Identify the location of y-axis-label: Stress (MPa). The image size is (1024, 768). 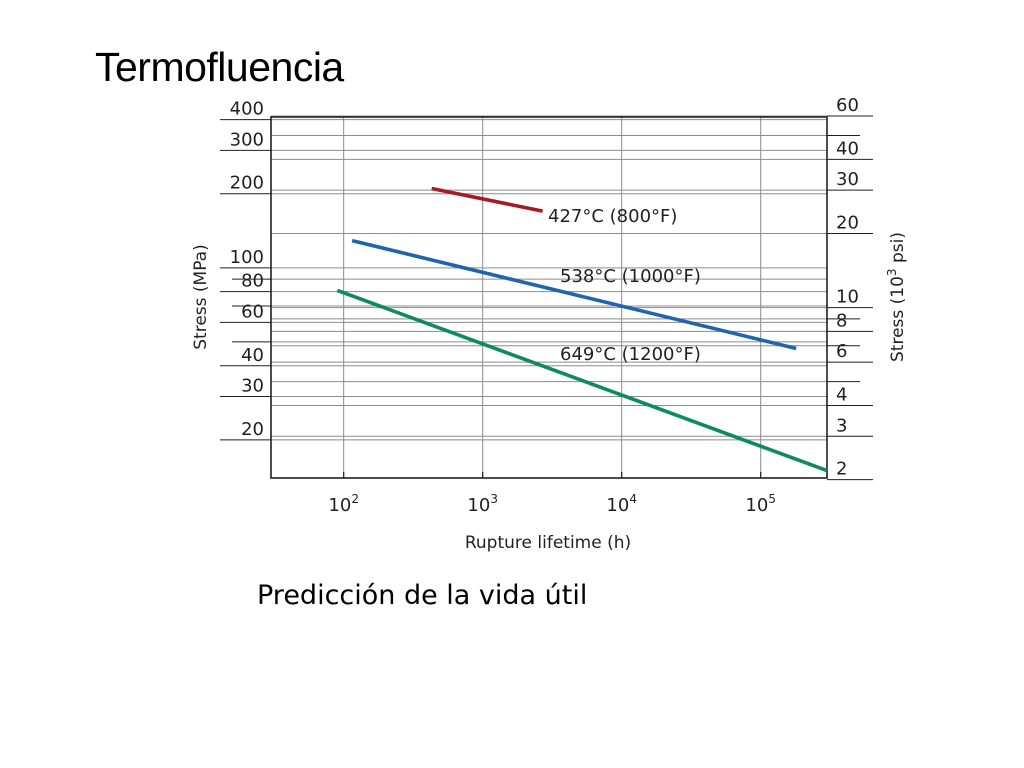
(201, 297).